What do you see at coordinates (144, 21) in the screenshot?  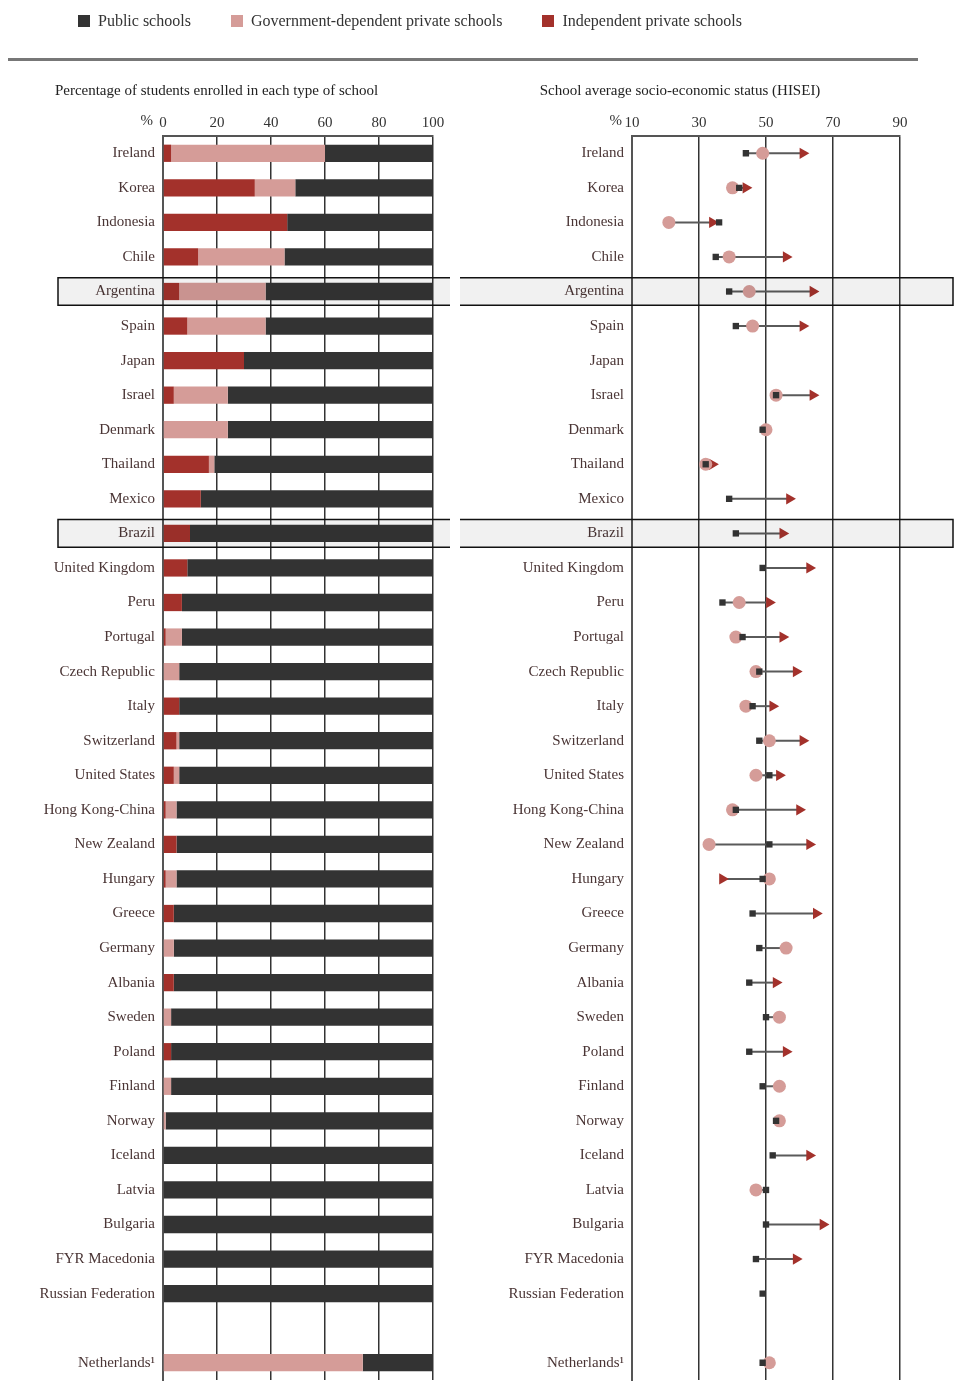 I see `legend-label: Public schools` at bounding box center [144, 21].